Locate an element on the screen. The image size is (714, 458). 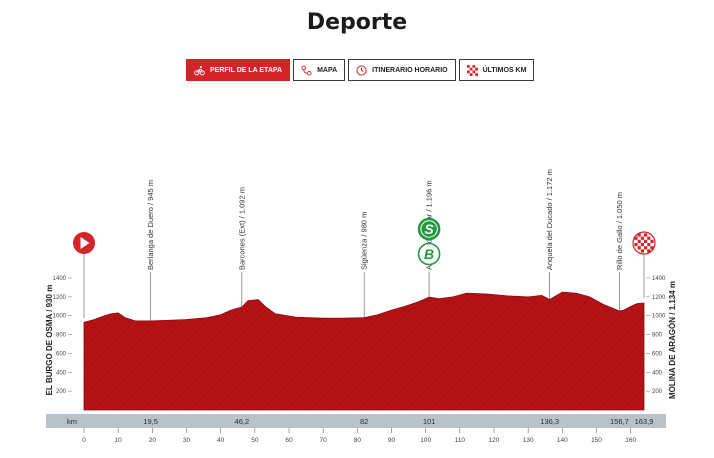
x-tick-label: 50 is located at coordinates (255, 440).